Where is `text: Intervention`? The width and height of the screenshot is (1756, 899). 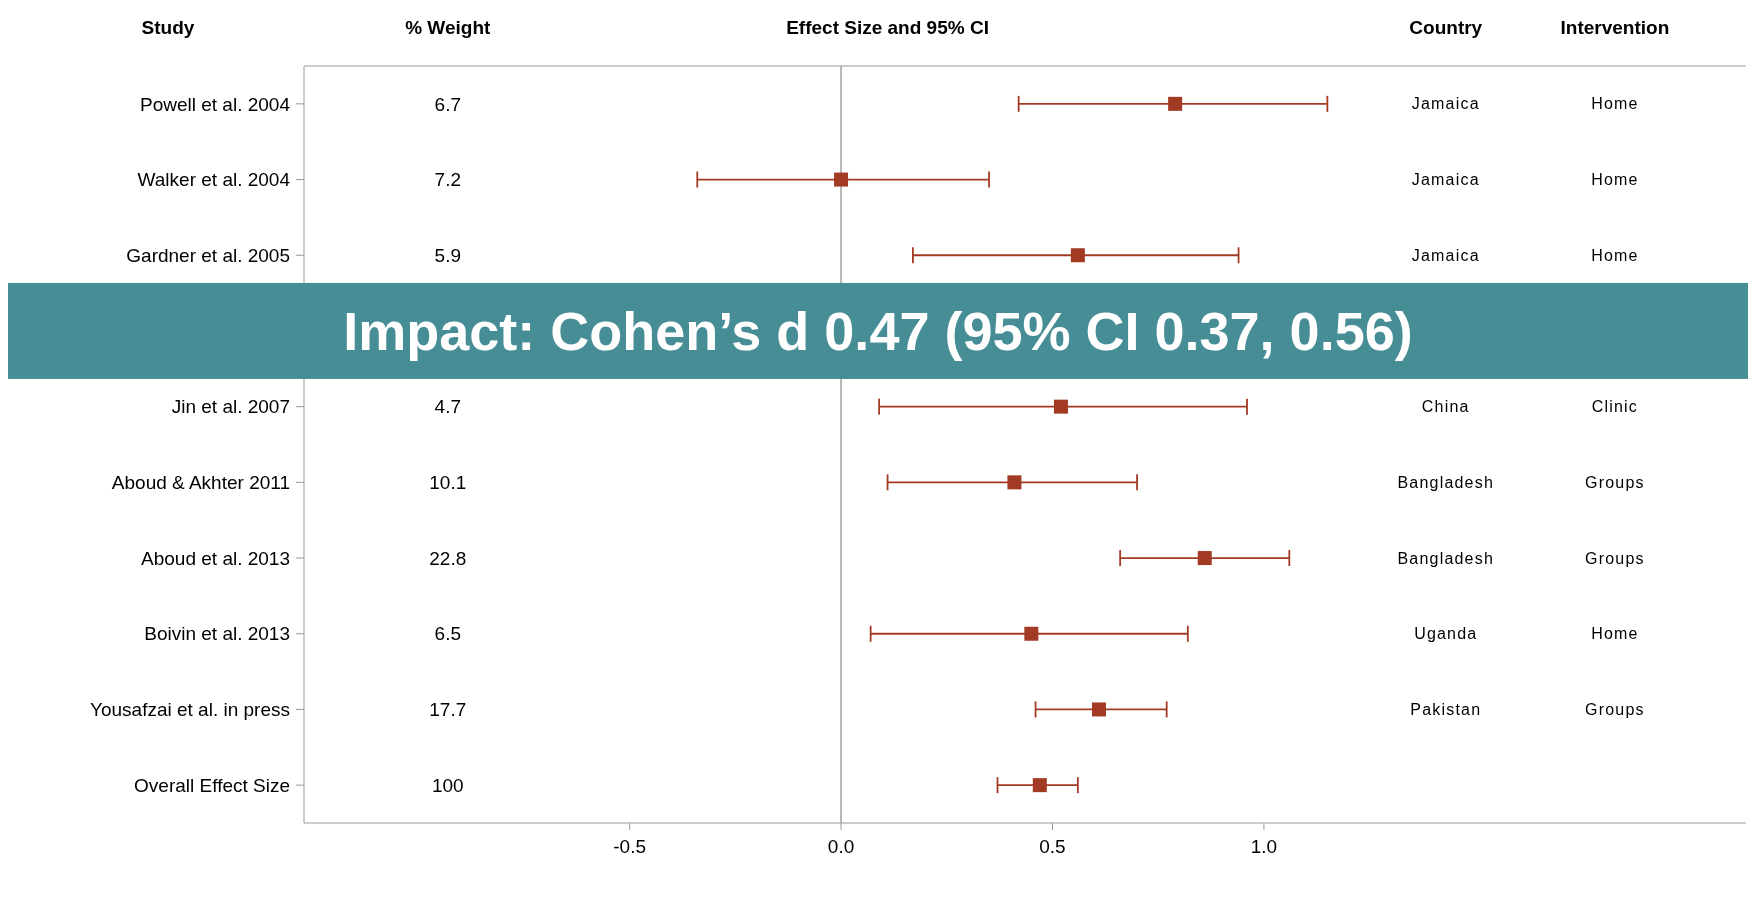
text: Intervention is located at coordinates (1615, 27).